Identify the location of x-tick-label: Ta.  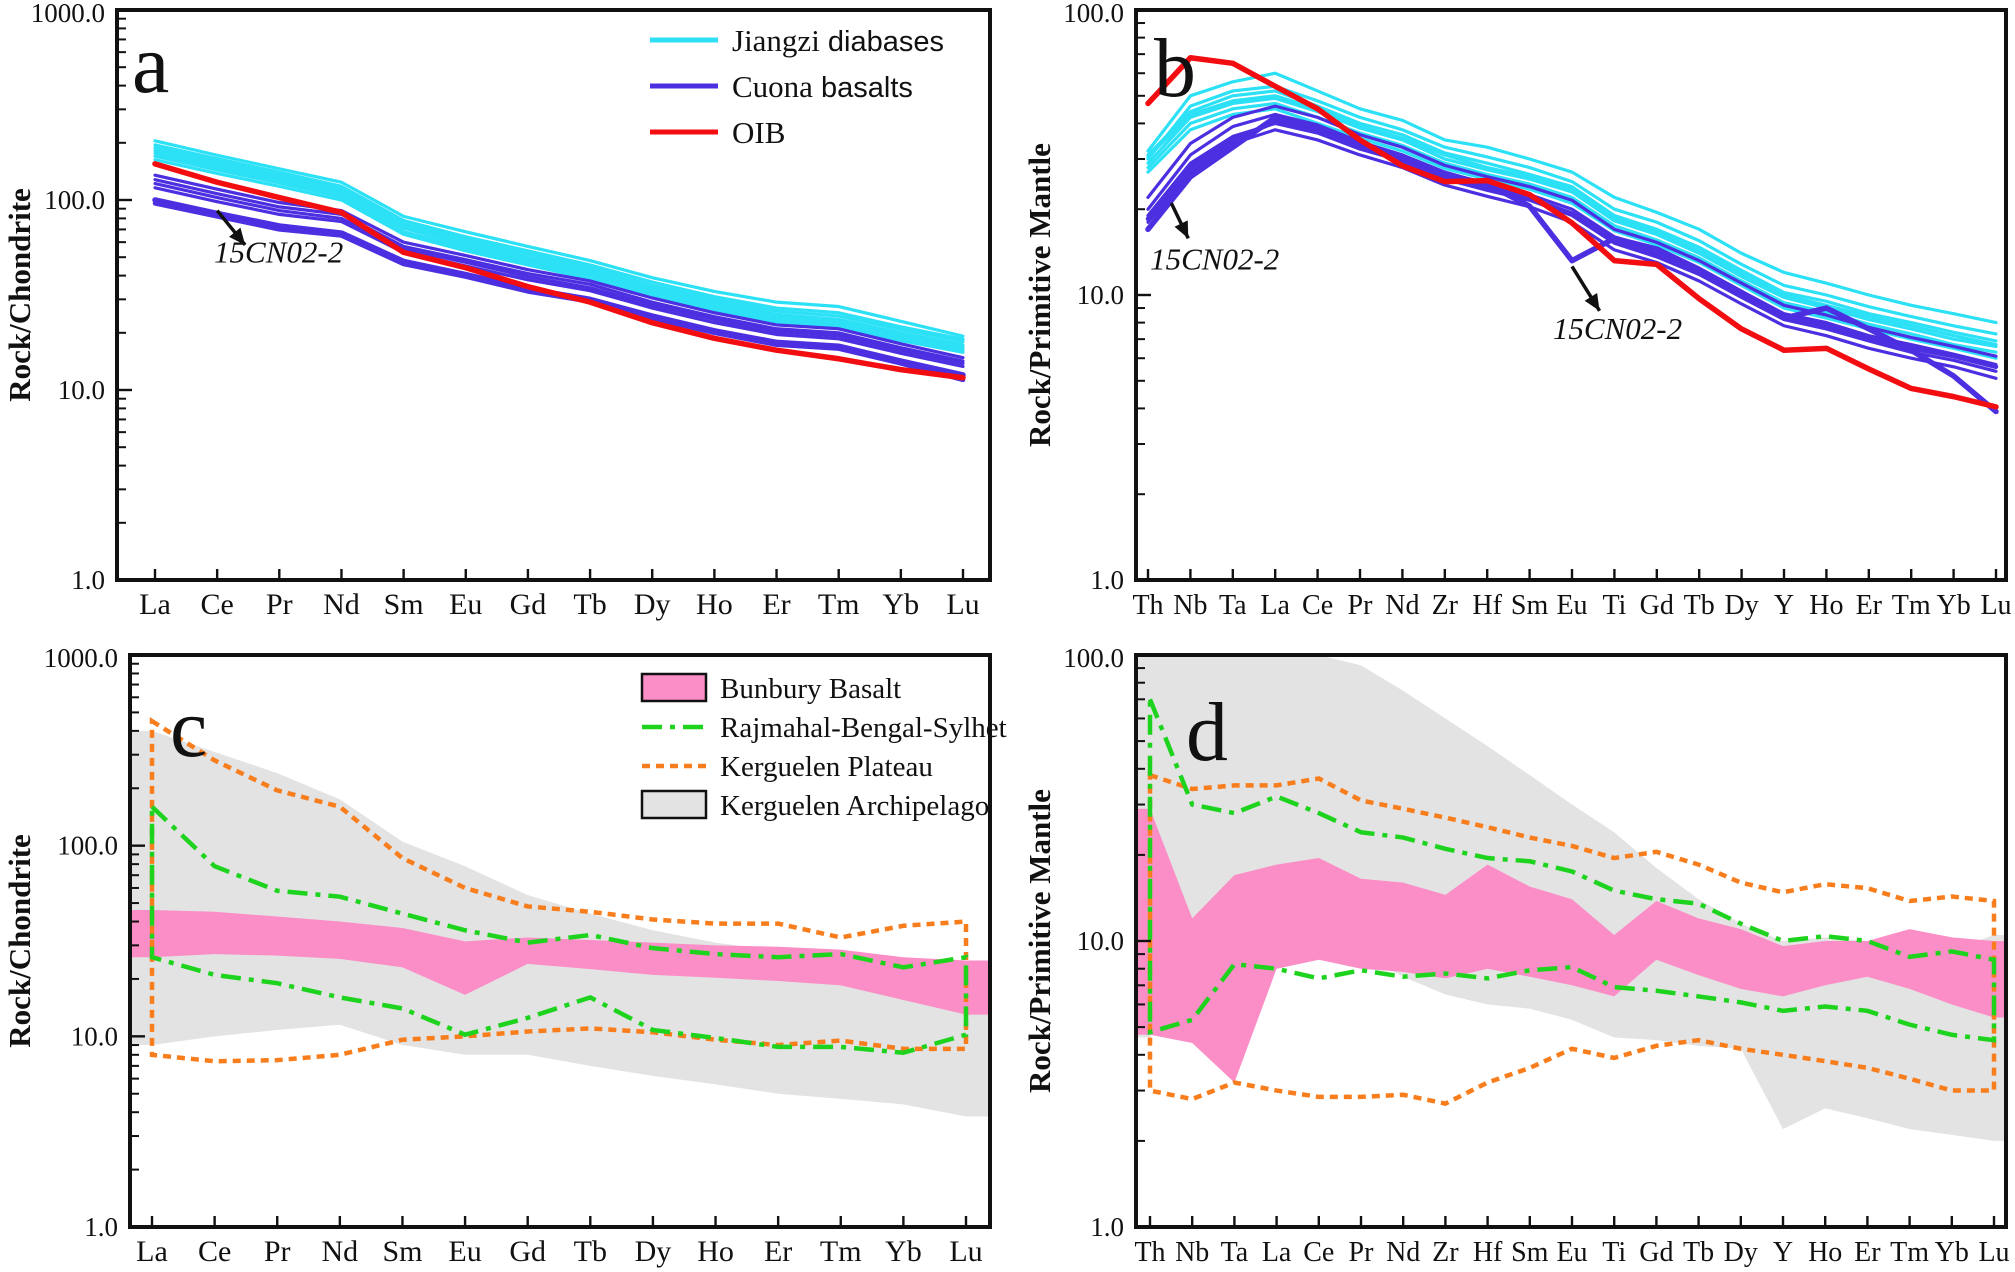
(1233, 605).